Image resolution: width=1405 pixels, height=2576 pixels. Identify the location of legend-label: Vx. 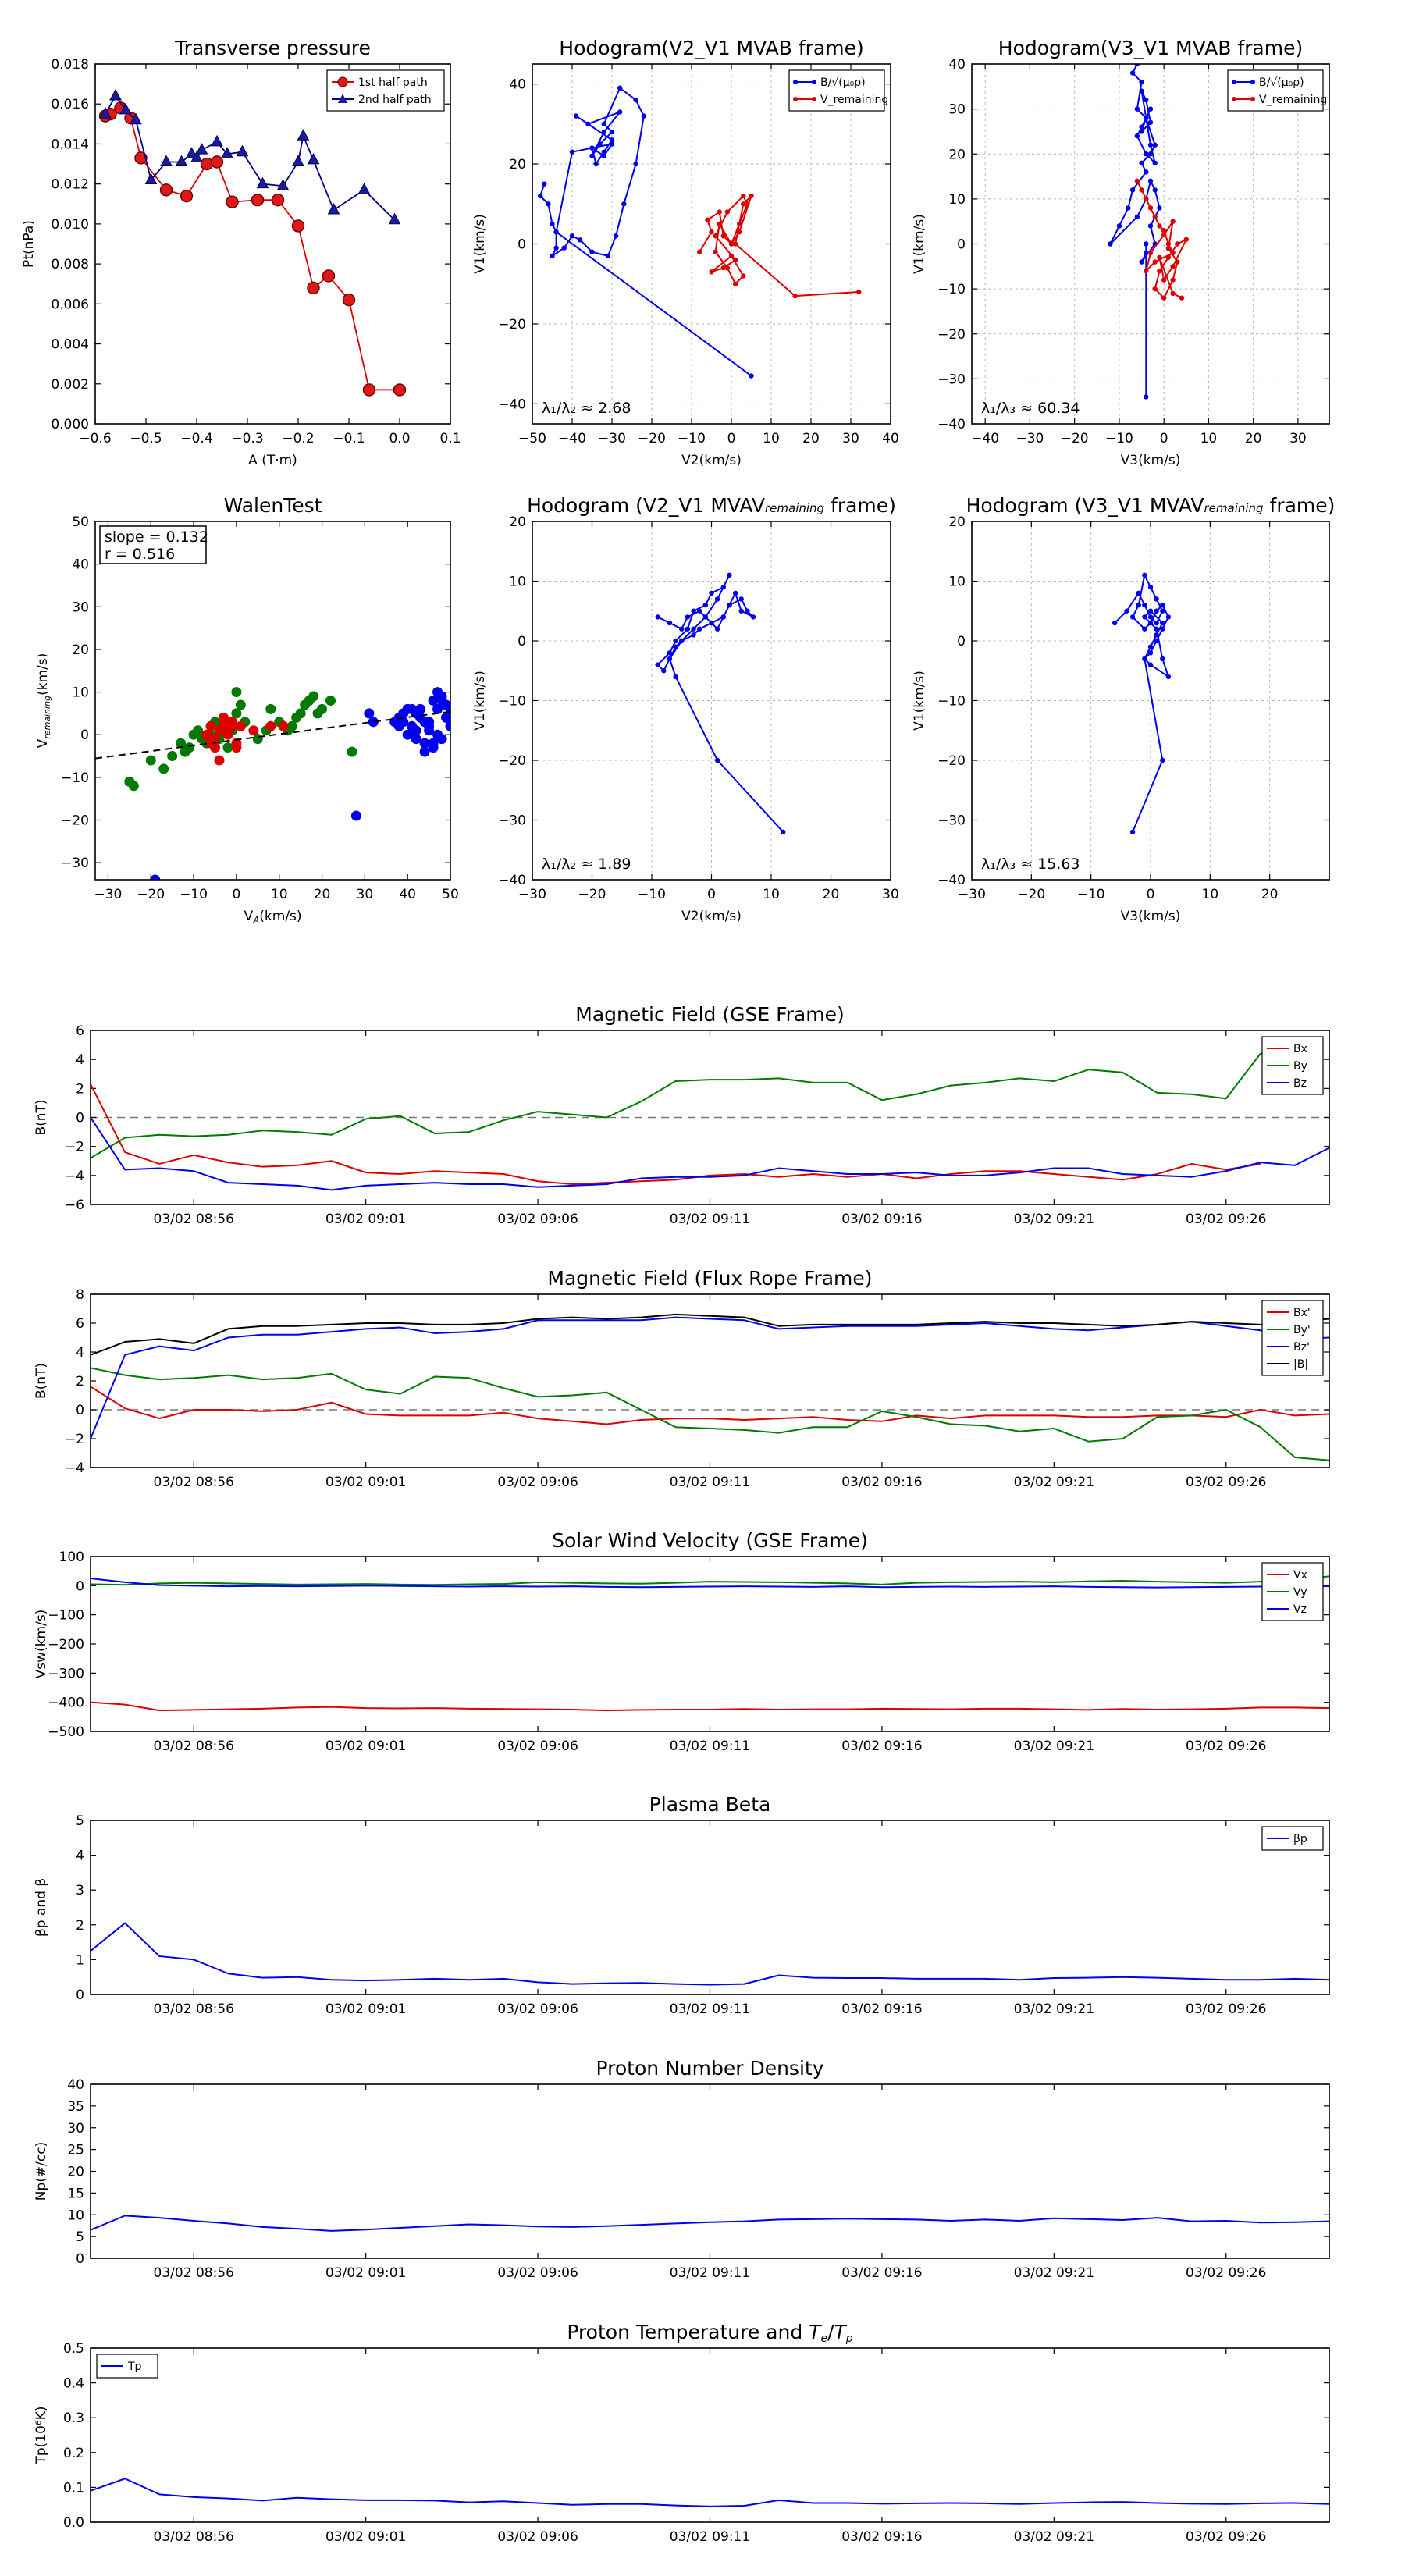
(1300, 1575).